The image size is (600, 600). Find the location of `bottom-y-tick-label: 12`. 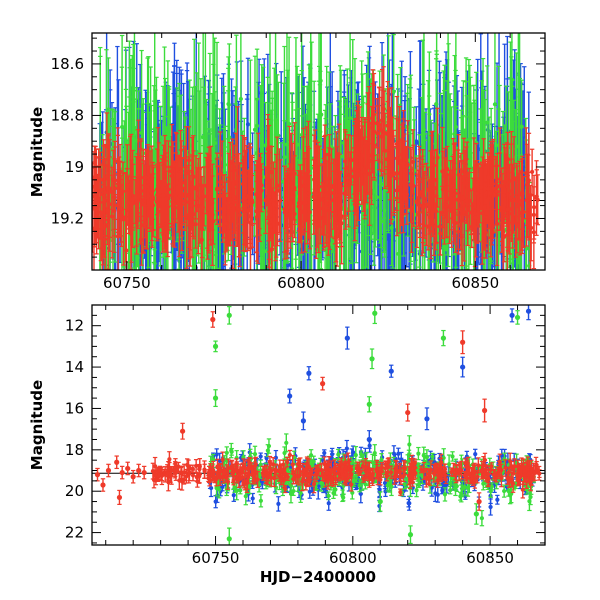

bottom-y-tick-label: 12 is located at coordinates (74, 326).